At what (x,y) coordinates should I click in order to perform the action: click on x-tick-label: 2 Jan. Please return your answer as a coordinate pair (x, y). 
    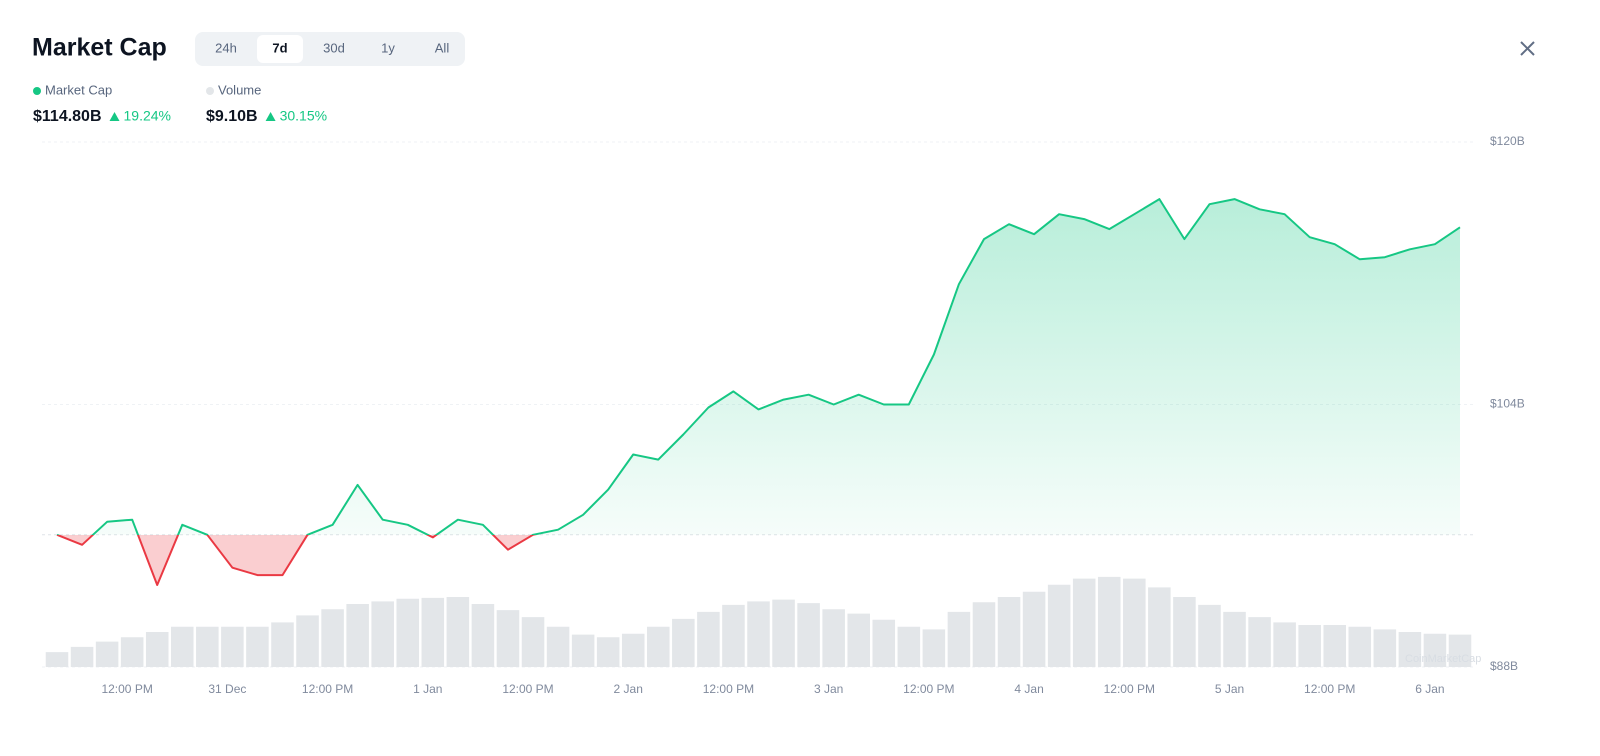
    Looking at the image, I should click on (628, 689).